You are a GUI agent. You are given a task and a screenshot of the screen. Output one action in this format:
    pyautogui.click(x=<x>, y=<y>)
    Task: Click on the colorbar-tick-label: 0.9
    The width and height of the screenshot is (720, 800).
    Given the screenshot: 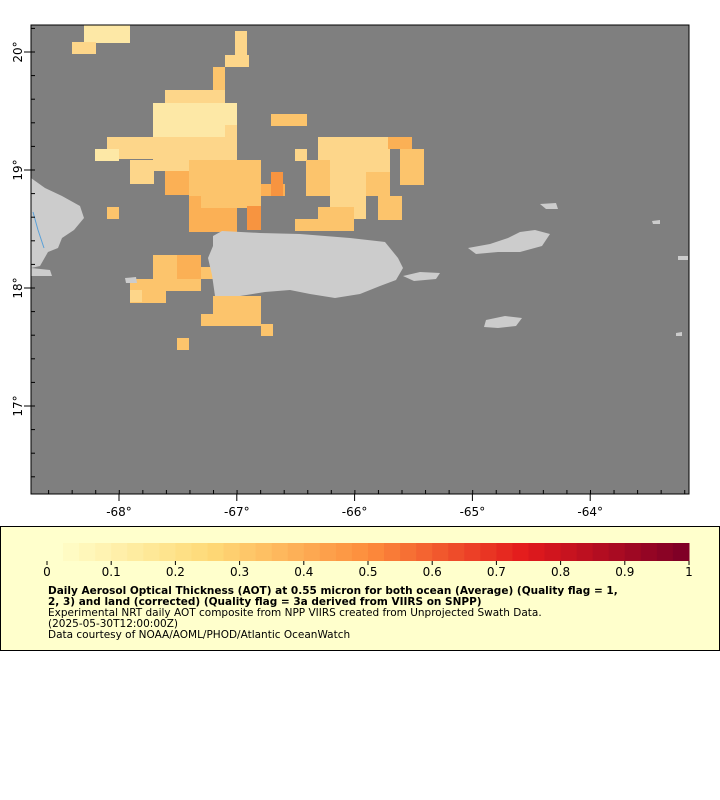 What is the action you would take?
    pyautogui.click(x=624, y=572)
    